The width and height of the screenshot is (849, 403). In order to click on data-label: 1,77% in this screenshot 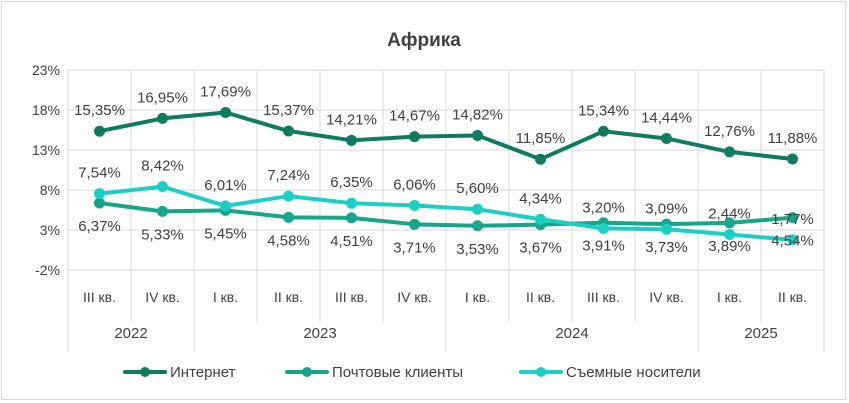, I will do `click(792, 219)`.